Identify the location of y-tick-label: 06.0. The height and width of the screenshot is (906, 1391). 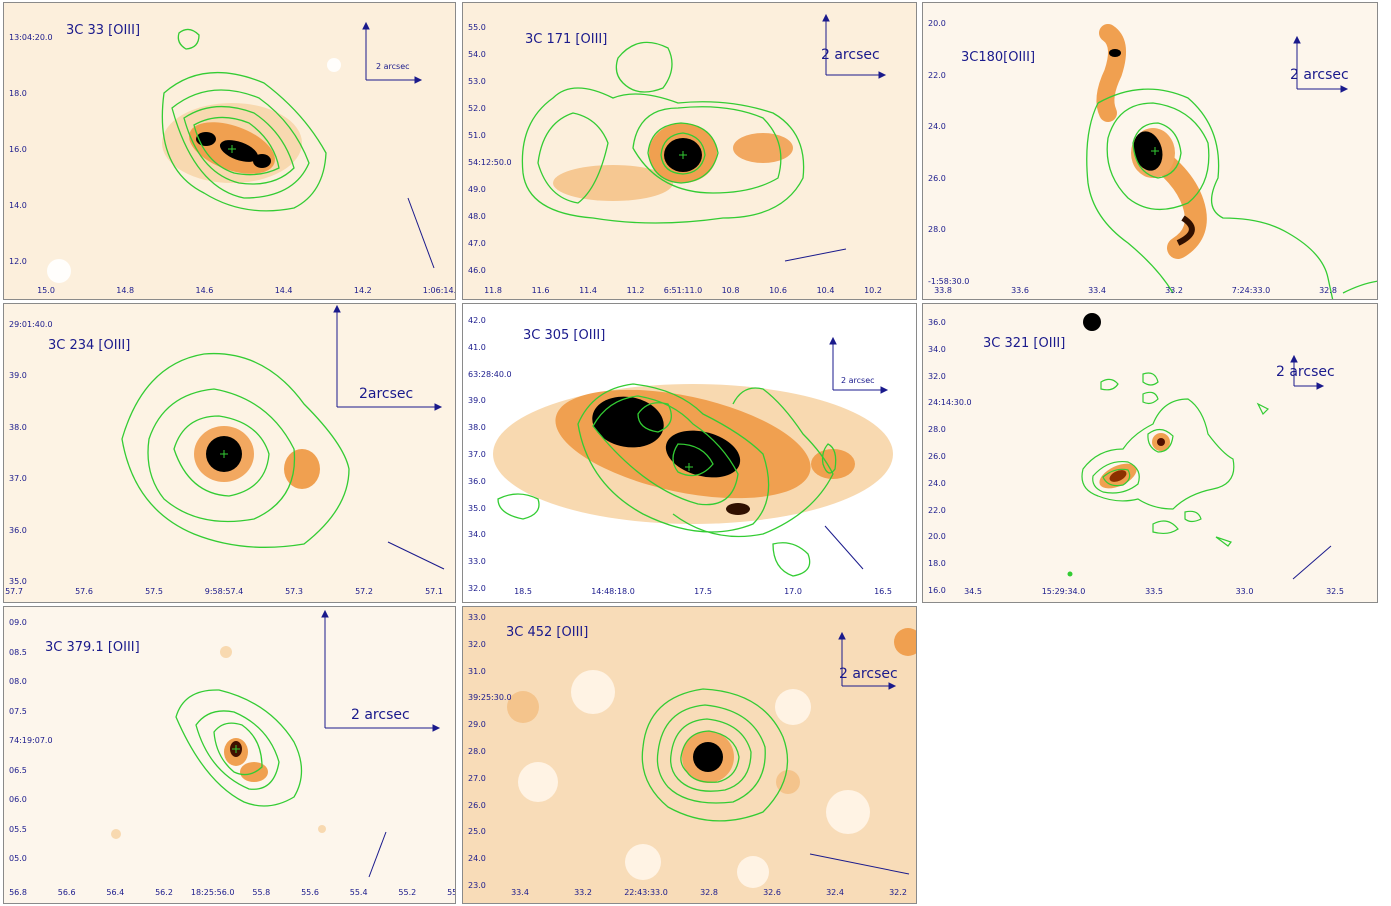
(18, 799).